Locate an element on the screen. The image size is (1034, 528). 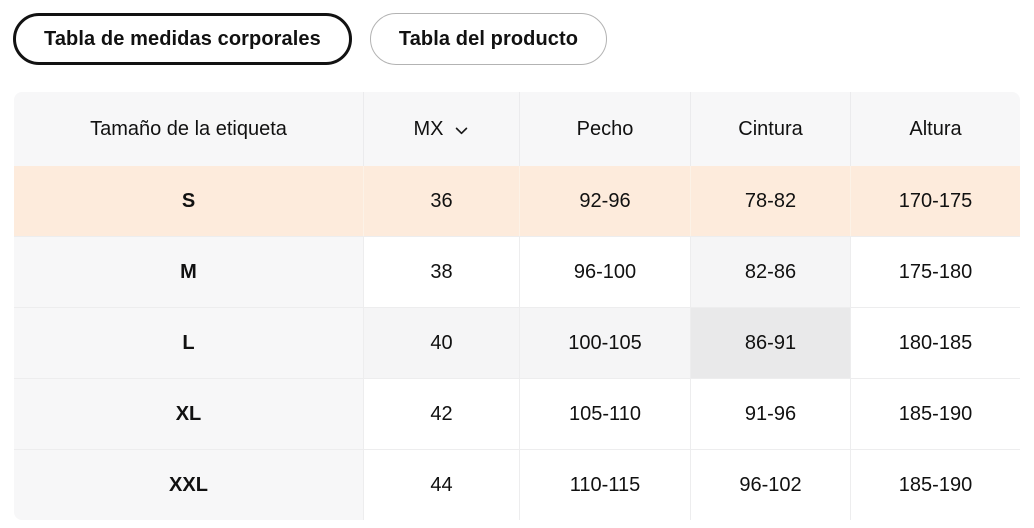
unit-region-value: MX is located at coordinates (428, 128).